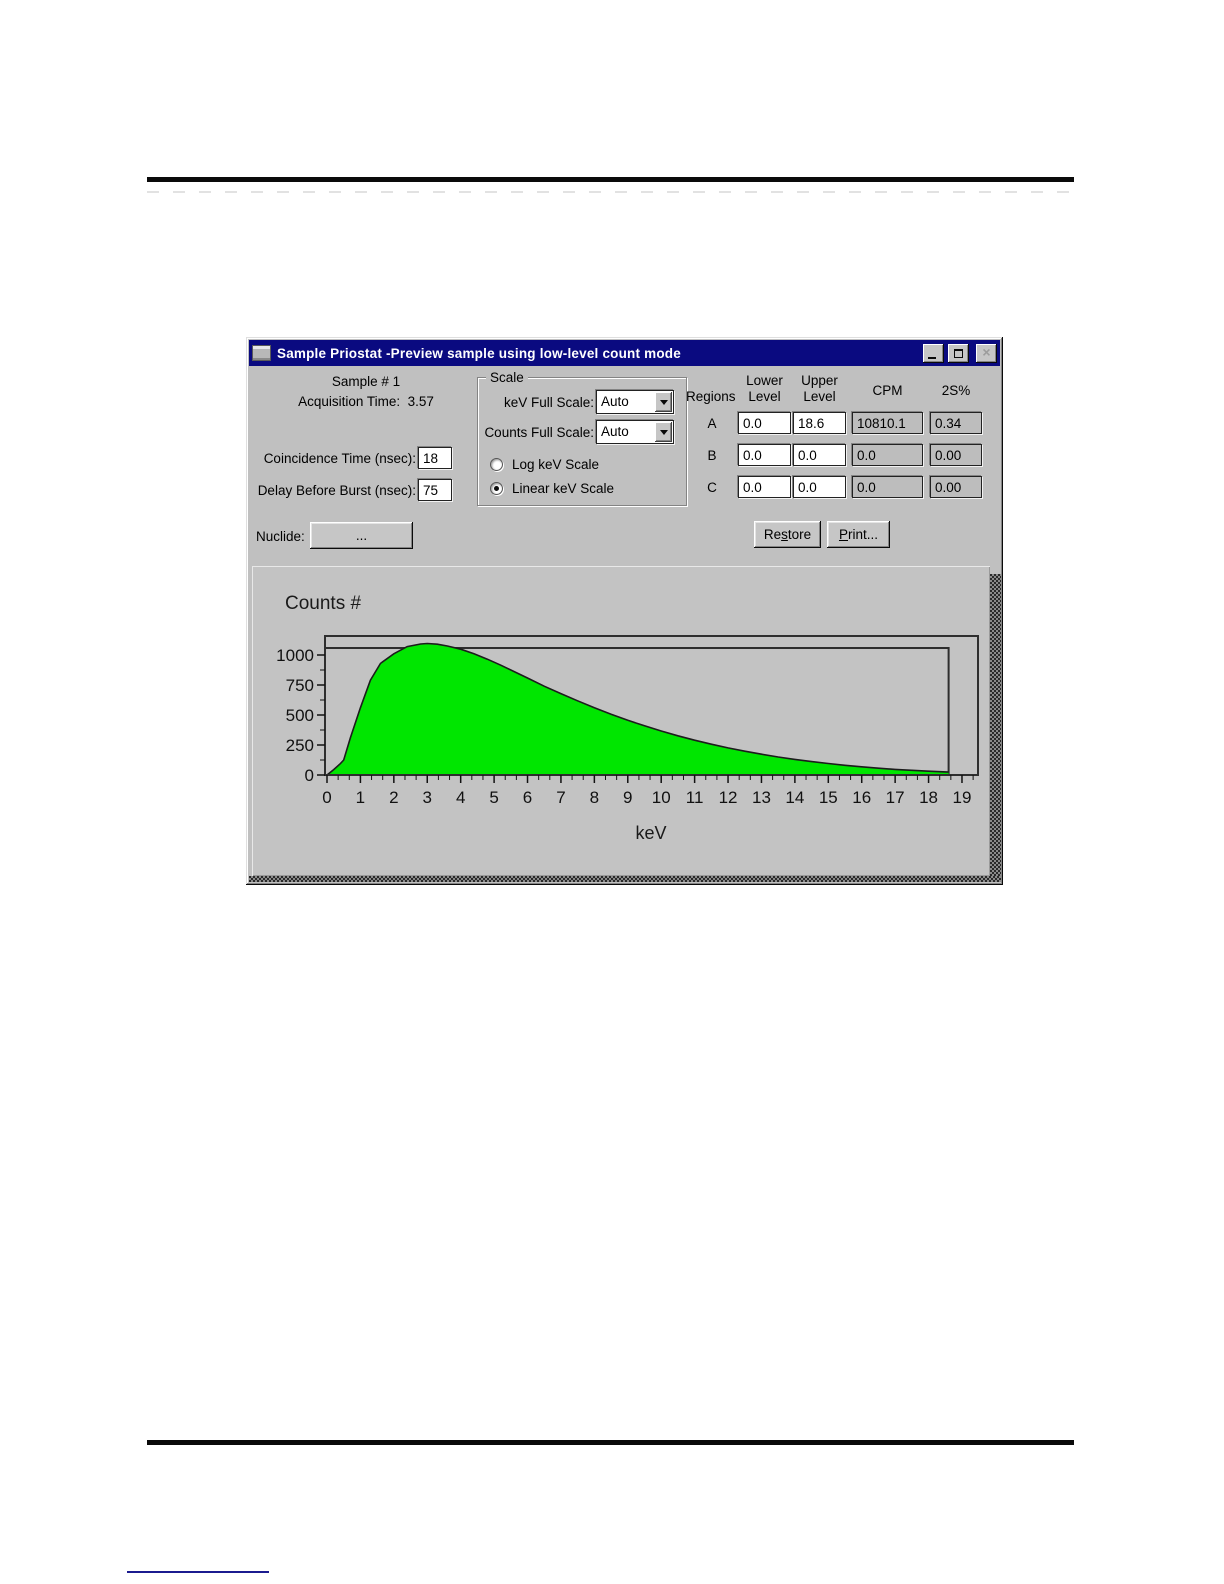  I want to click on panel-shadow-bottom, so click(625, 879).